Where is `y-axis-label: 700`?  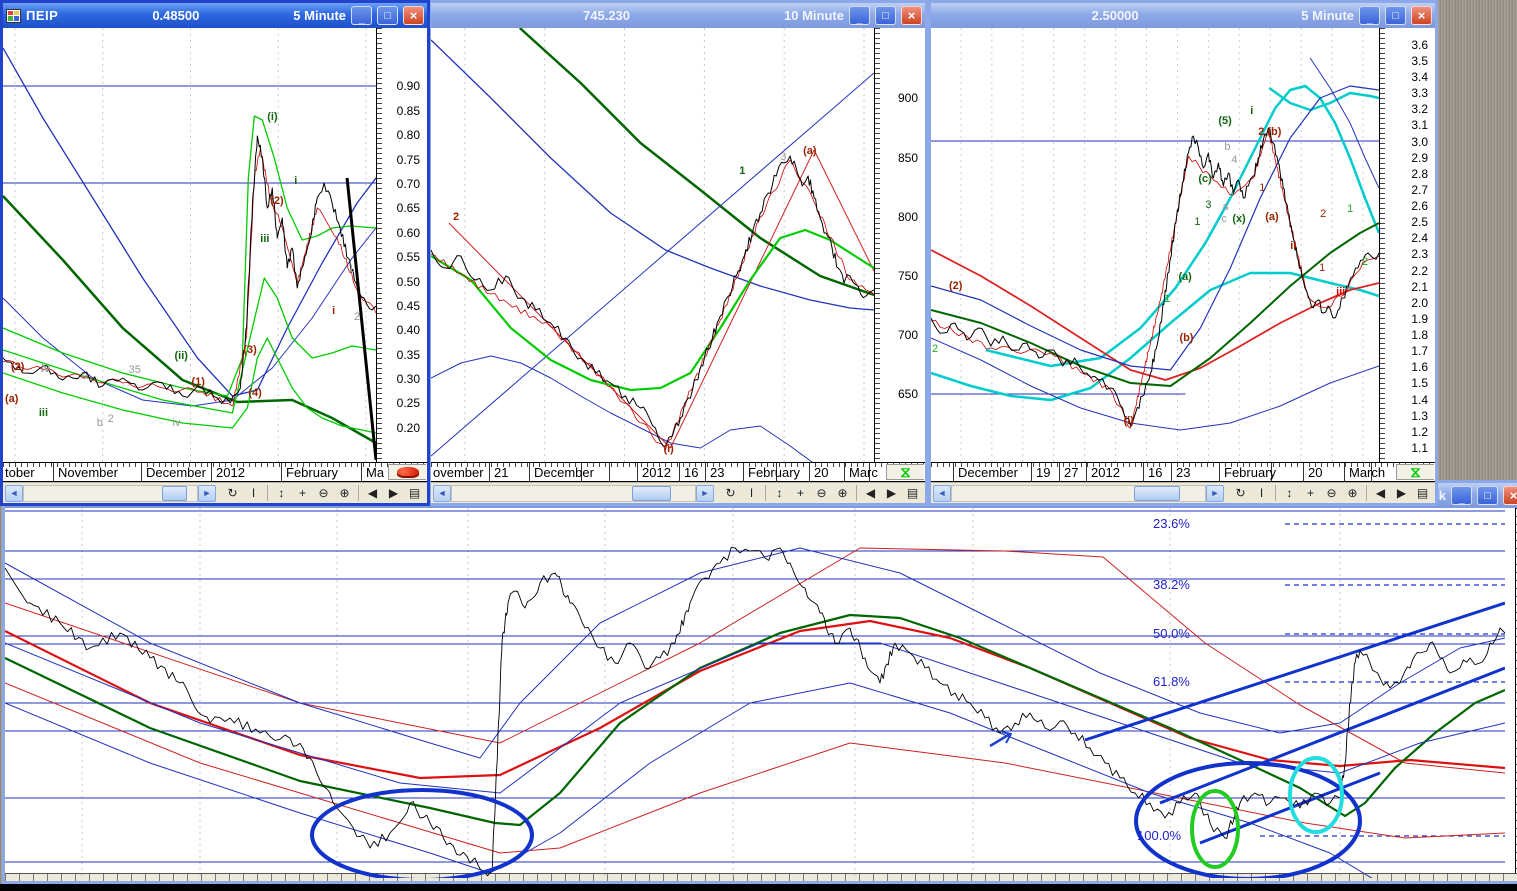 y-axis-label: 700 is located at coordinates (907, 335).